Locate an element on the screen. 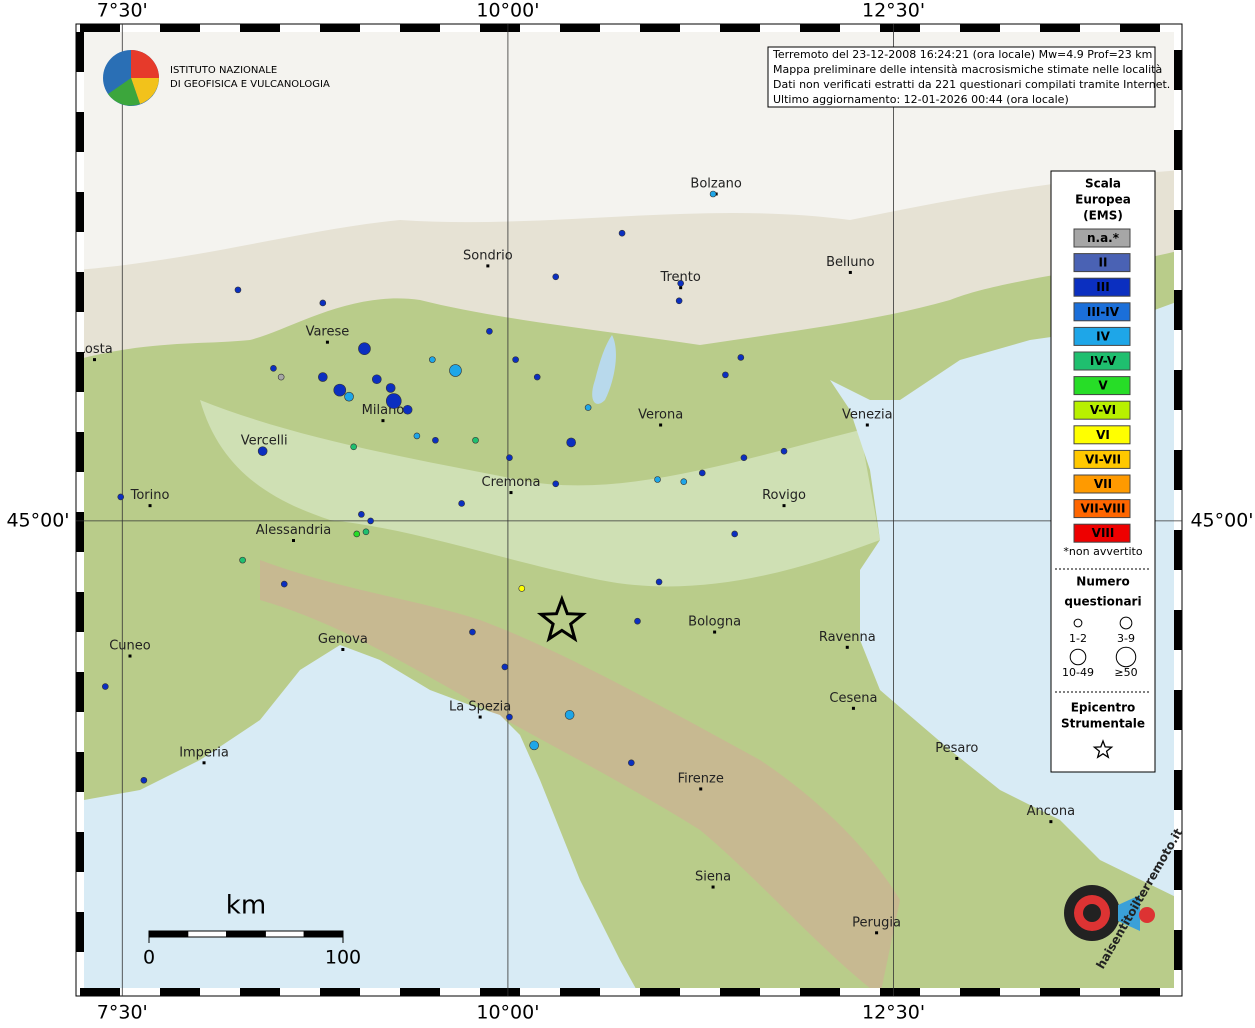  city-label: Trento is located at coordinates (679, 277).